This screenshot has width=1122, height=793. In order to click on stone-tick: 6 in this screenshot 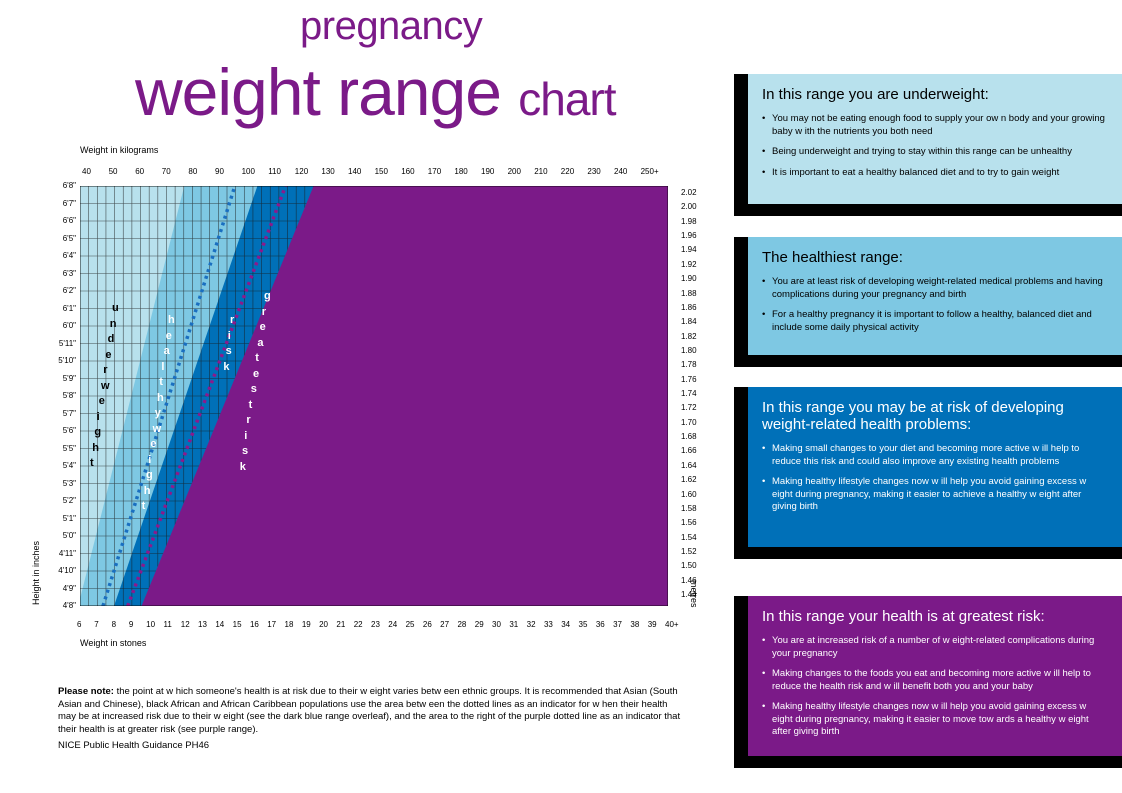, I will do `click(79, 624)`.